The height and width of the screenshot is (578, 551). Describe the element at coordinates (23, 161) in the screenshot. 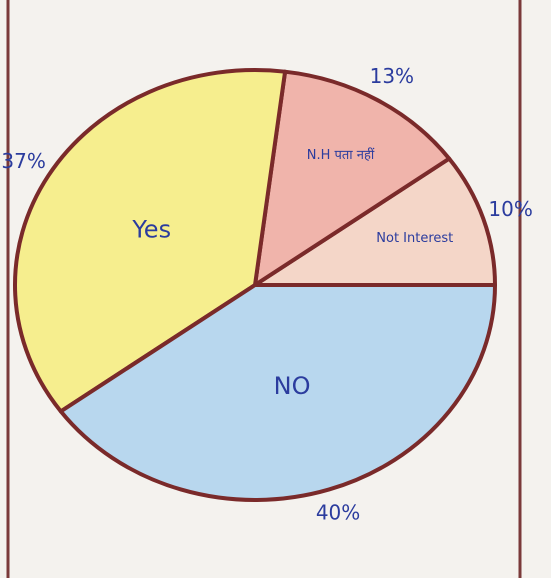

I see `value-label: 37%` at that location.